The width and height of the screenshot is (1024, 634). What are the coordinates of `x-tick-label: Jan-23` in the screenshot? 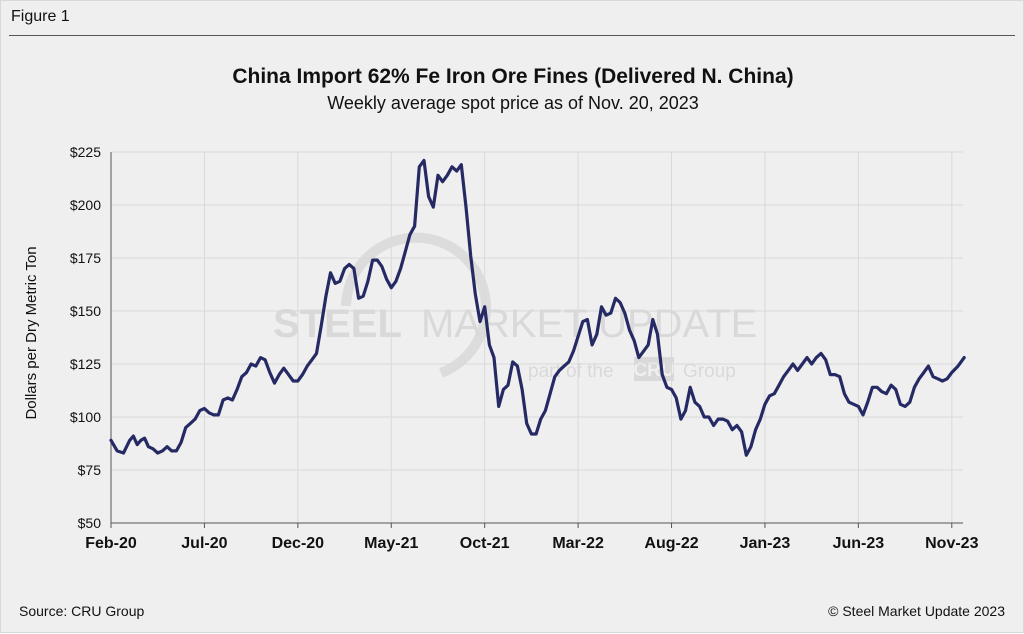 It's located at (765, 543).